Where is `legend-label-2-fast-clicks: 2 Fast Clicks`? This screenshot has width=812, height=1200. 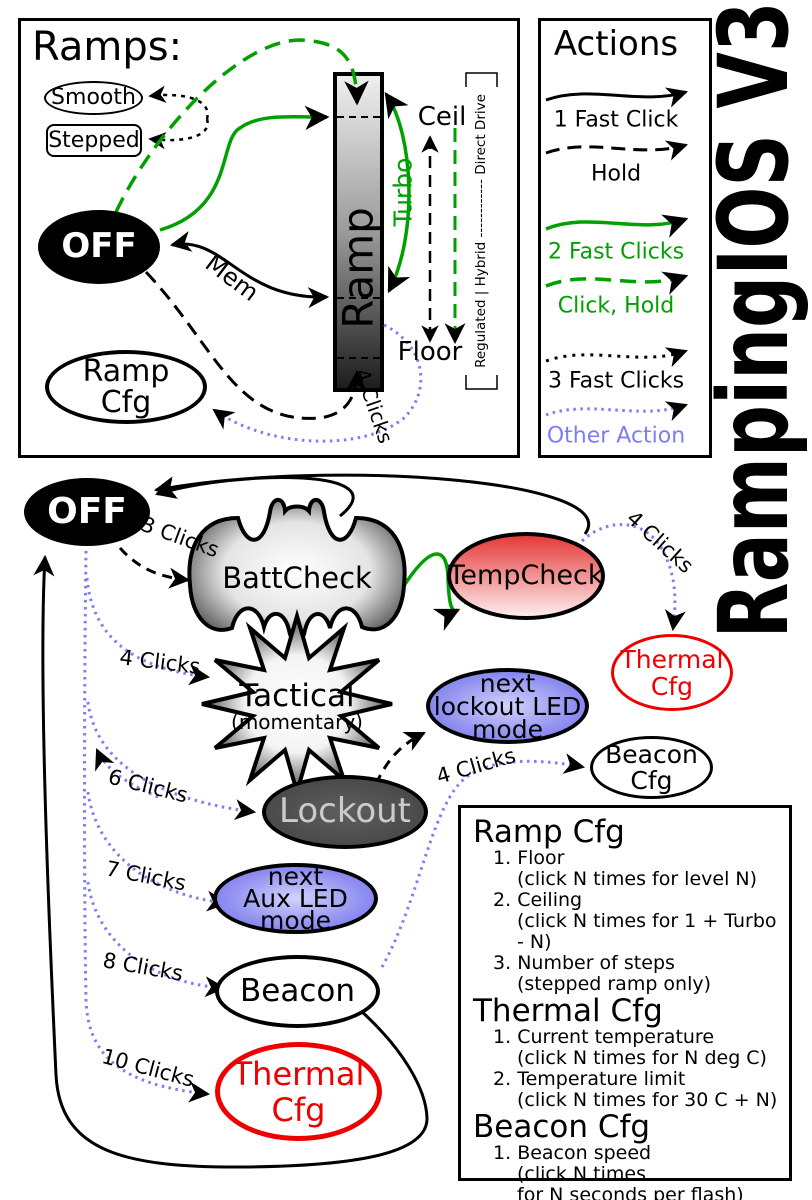 legend-label-2-fast-clicks: 2 Fast Clicks is located at coordinates (616, 252).